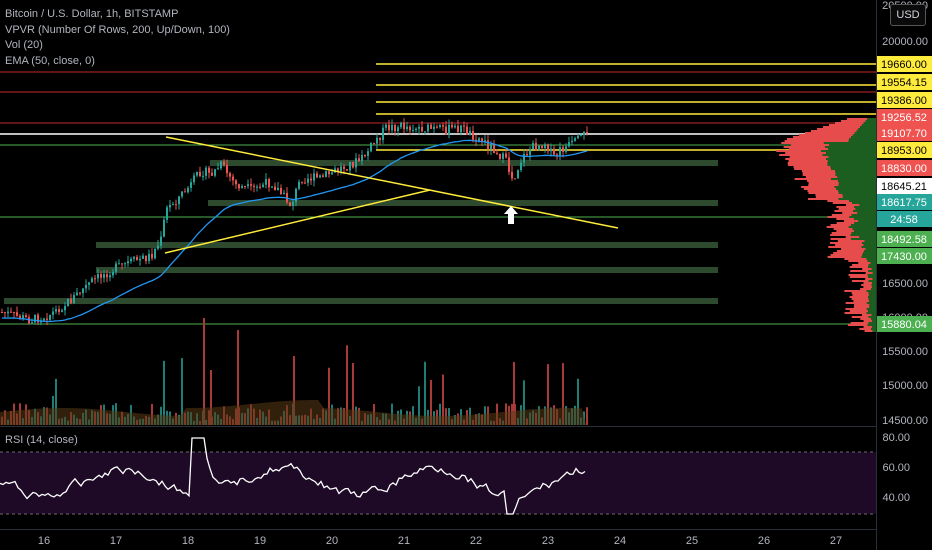 The width and height of the screenshot is (932, 550). What do you see at coordinates (438, 529) in the screenshot?
I see `pane-separator` at bounding box center [438, 529].